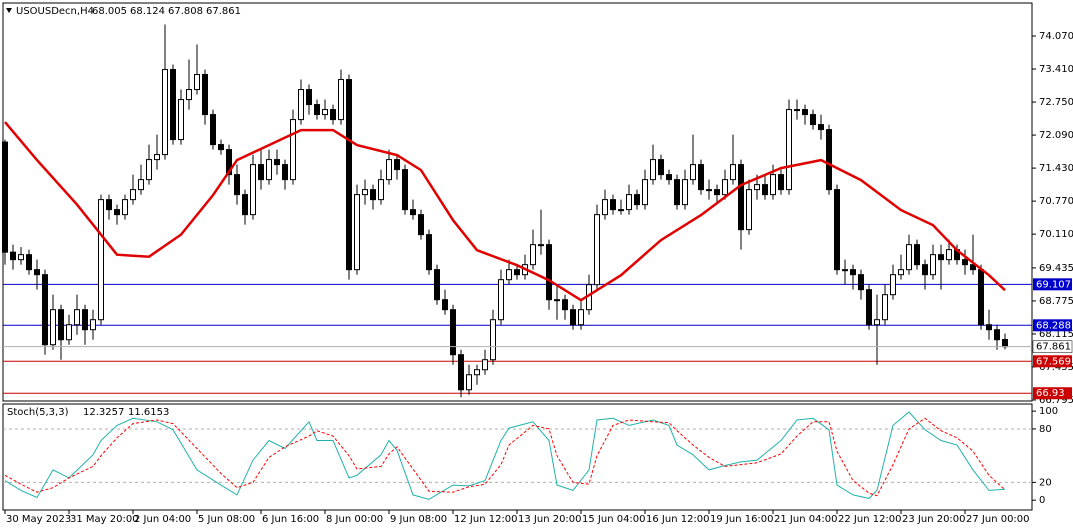  Describe the element at coordinates (103, 412) in the screenshot. I see `stoch-value: 12.3257` at that location.